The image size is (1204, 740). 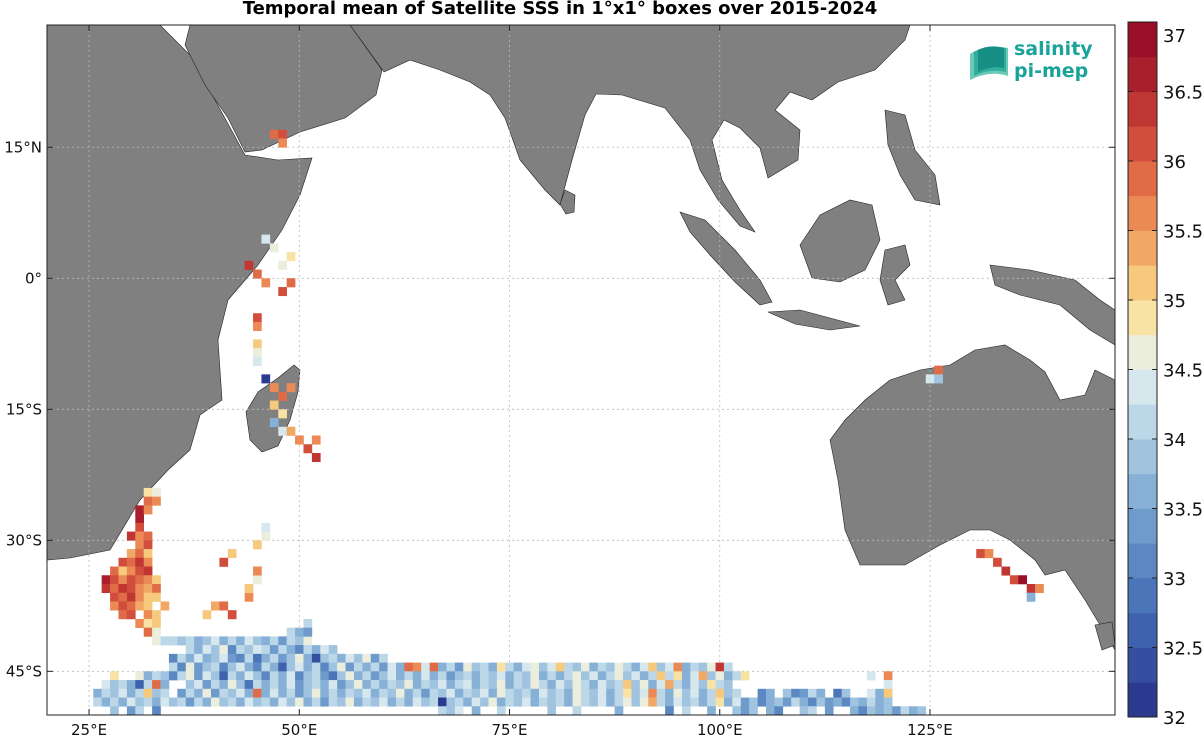 What do you see at coordinates (1053, 49) in the screenshot?
I see `logo-text-line1: salinity` at bounding box center [1053, 49].